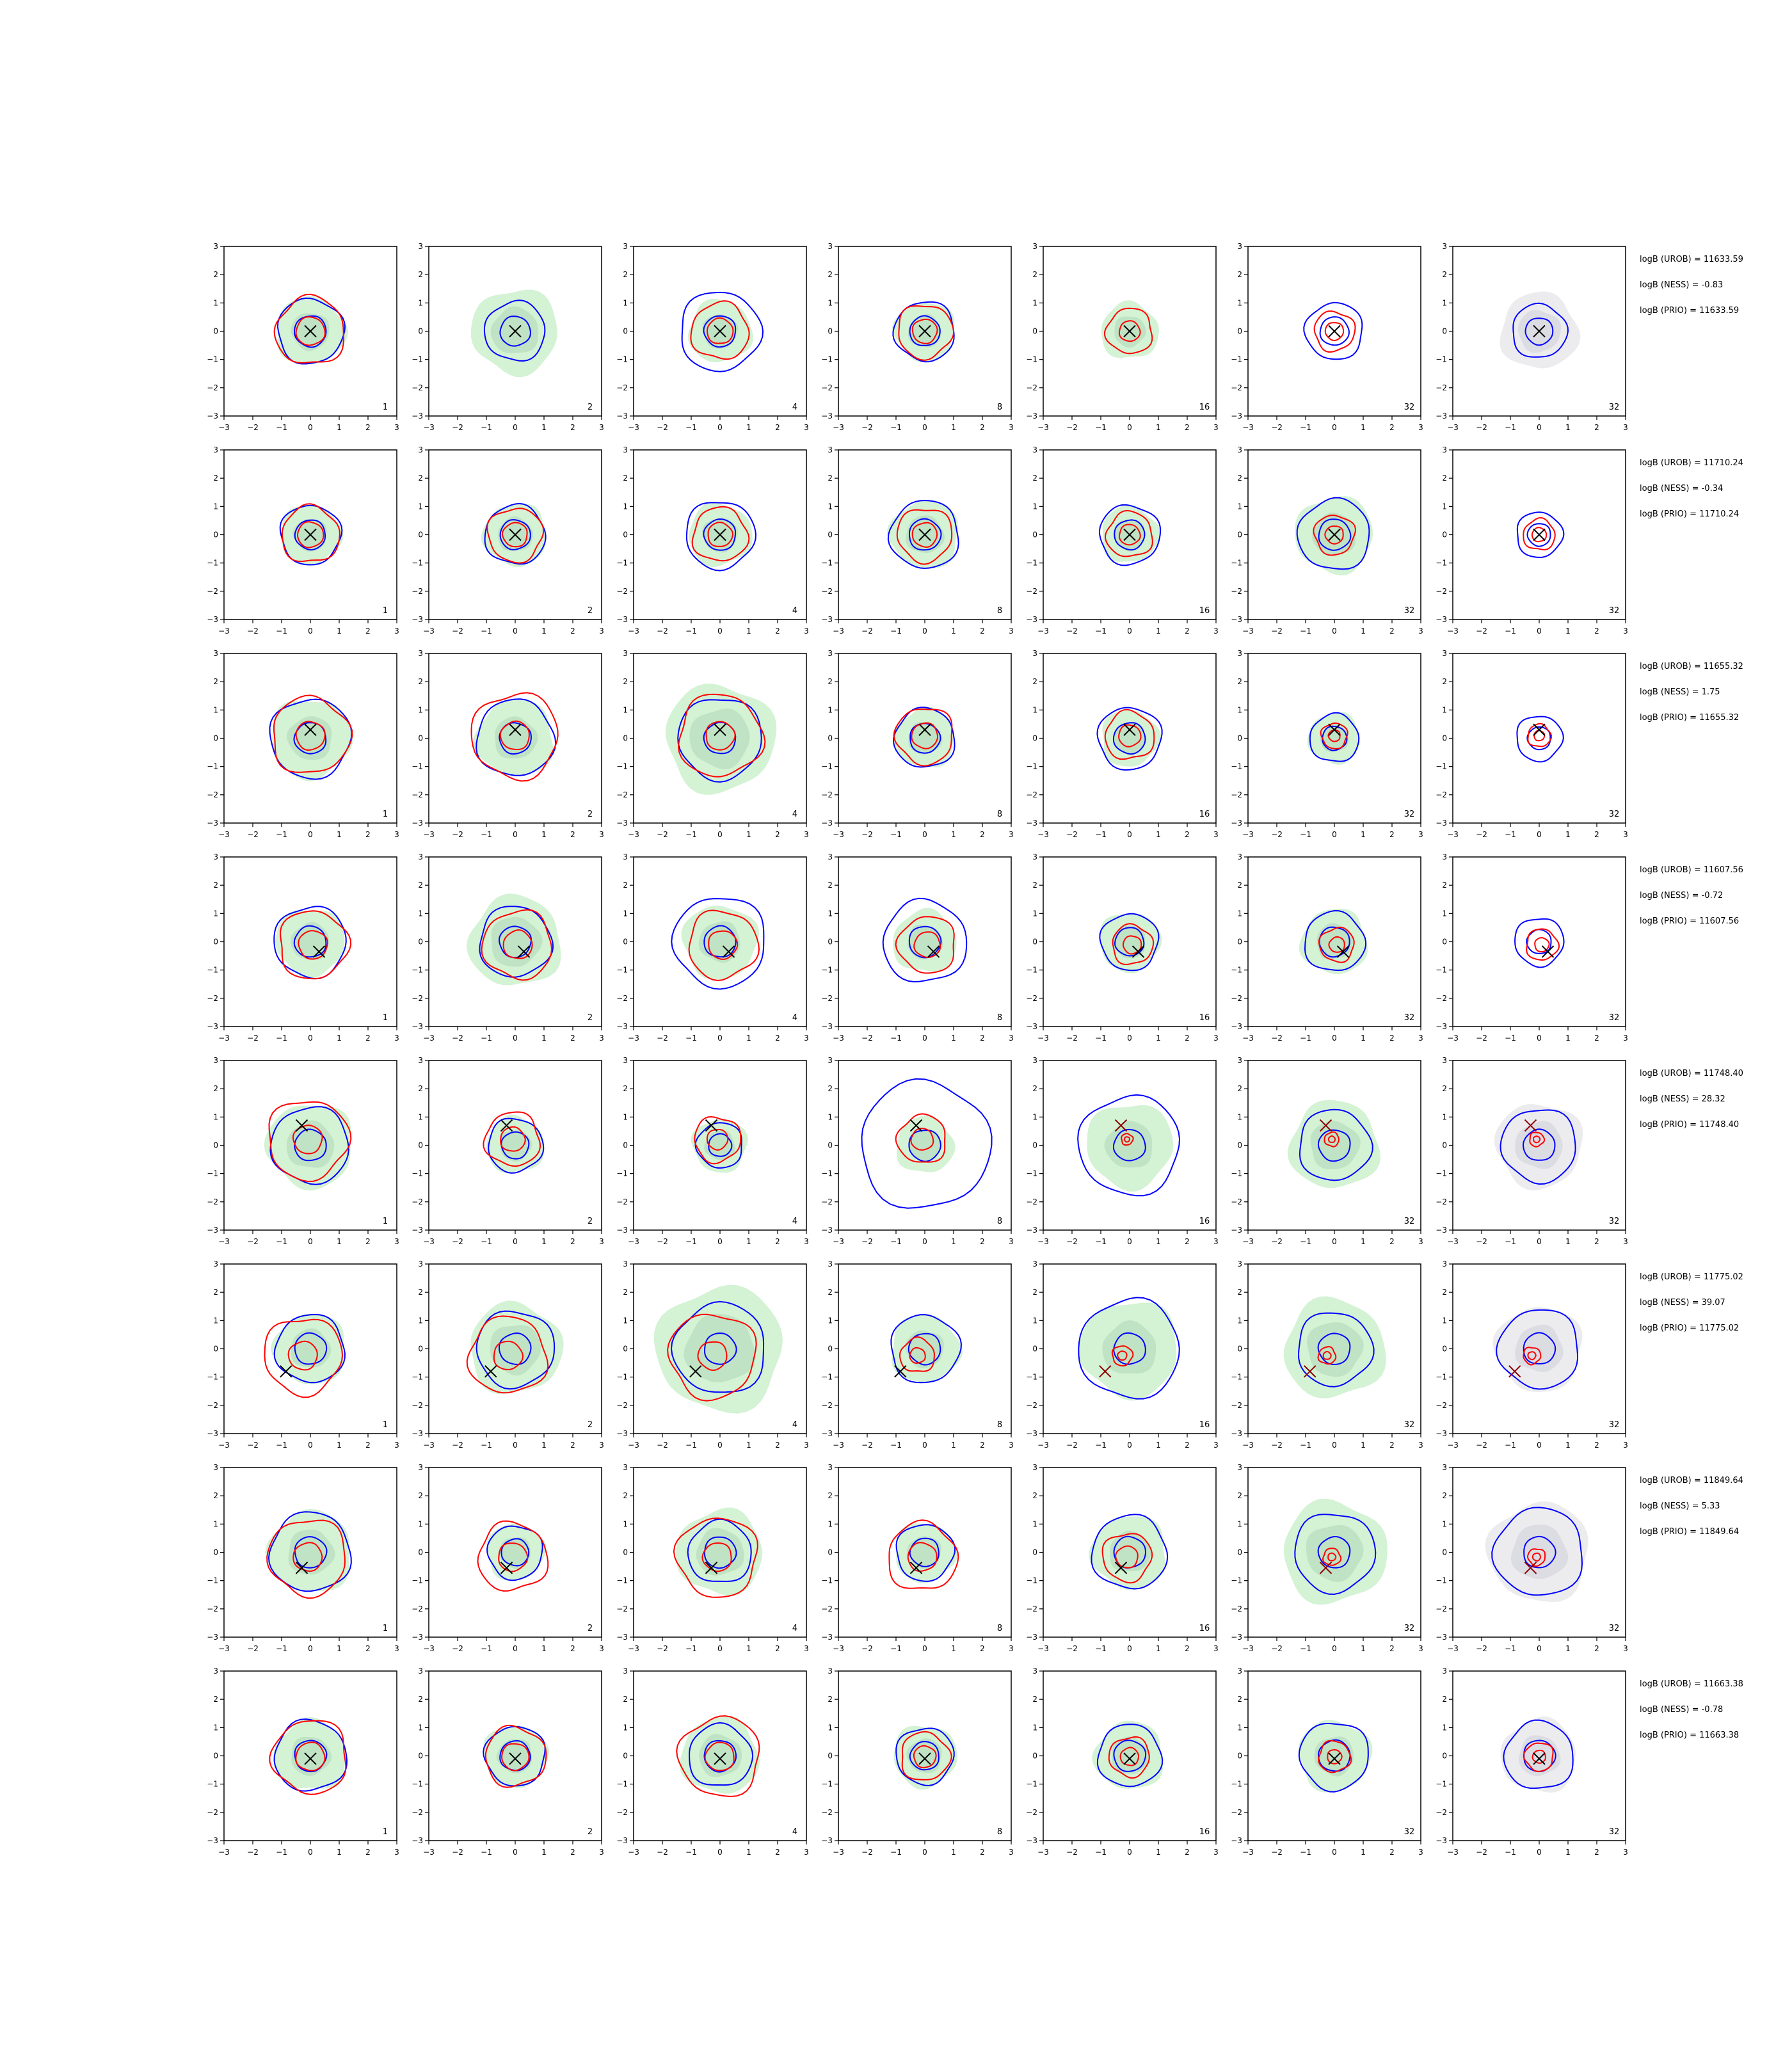 The image size is (1792, 2048). What do you see at coordinates (1691, 463) in the screenshot?
I see `row-annotation-logb-urob: logB (UROB) = 11710.24` at bounding box center [1691, 463].